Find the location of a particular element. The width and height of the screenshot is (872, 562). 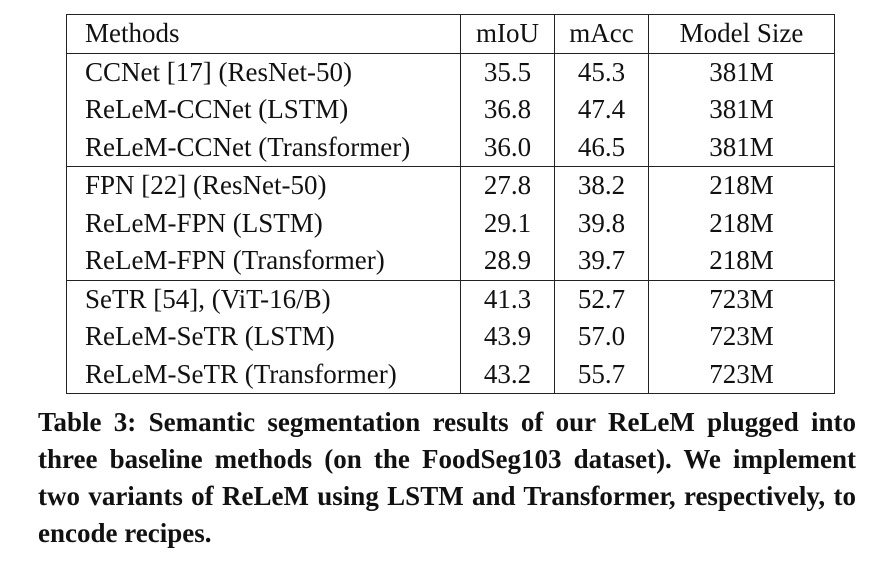

miou-cell: 28.9 is located at coordinates (507, 261).